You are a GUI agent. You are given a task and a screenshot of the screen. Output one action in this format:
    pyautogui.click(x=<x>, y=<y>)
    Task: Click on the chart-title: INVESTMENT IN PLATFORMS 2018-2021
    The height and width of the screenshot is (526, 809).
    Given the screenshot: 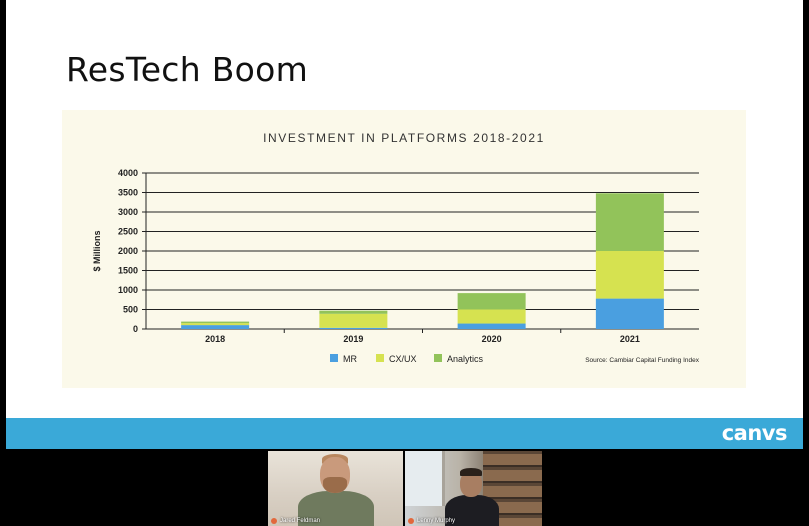 What is the action you would take?
    pyautogui.click(x=404, y=138)
    